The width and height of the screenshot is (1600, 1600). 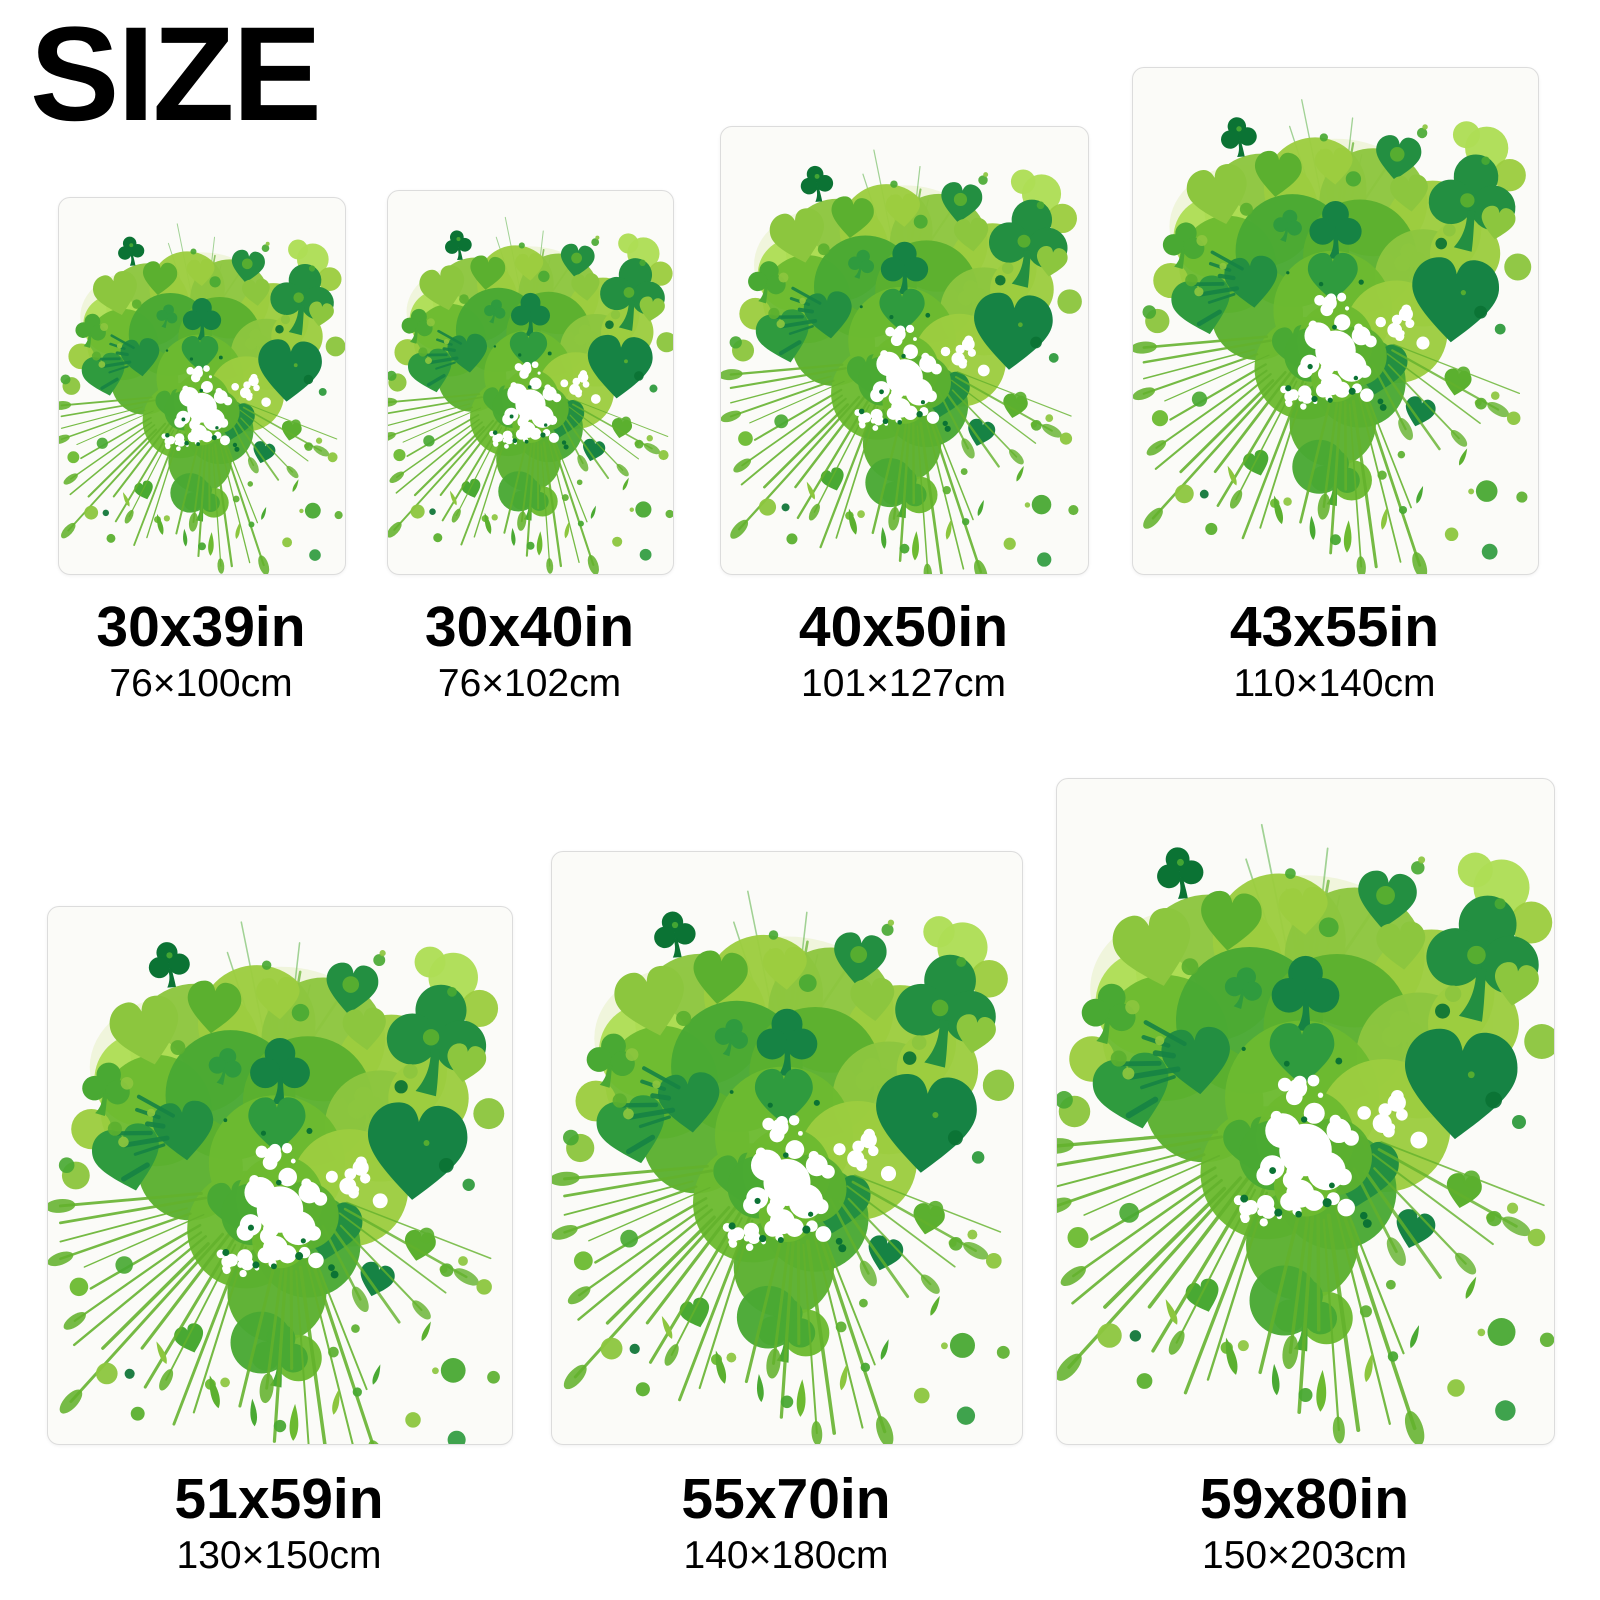 I want to click on size-inch-label: 59x80in, so click(x=1304, y=1499).